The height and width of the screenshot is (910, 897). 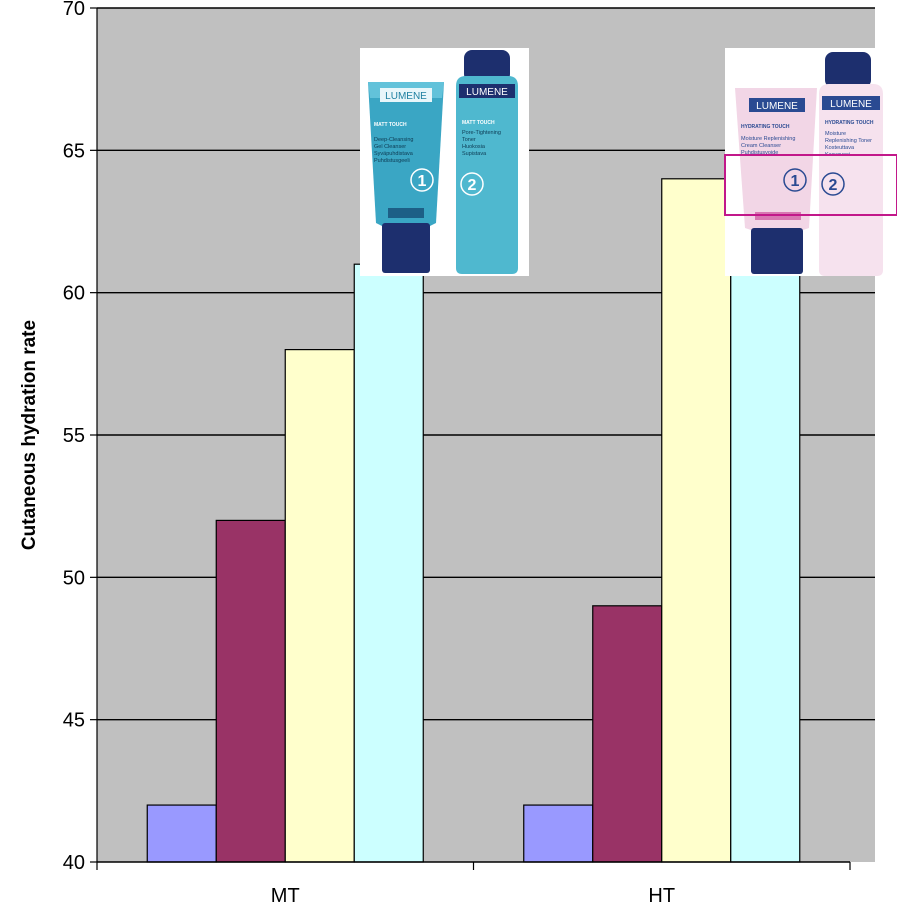 I want to click on ht-step-1-icon: 1, so click(x=795, y=181).